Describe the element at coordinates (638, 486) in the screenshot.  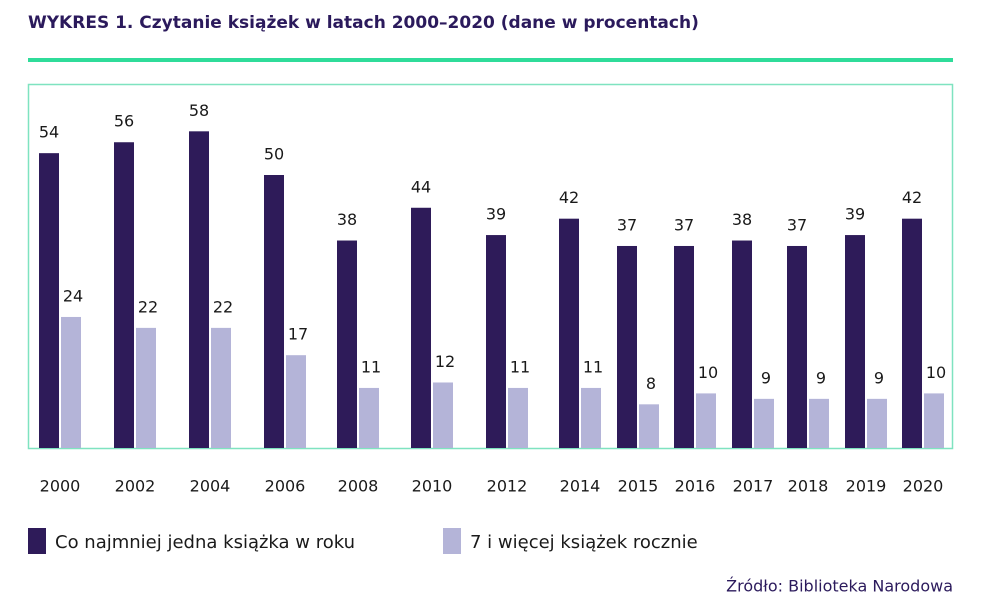
I see `x-tick-label: 2015` at that location.